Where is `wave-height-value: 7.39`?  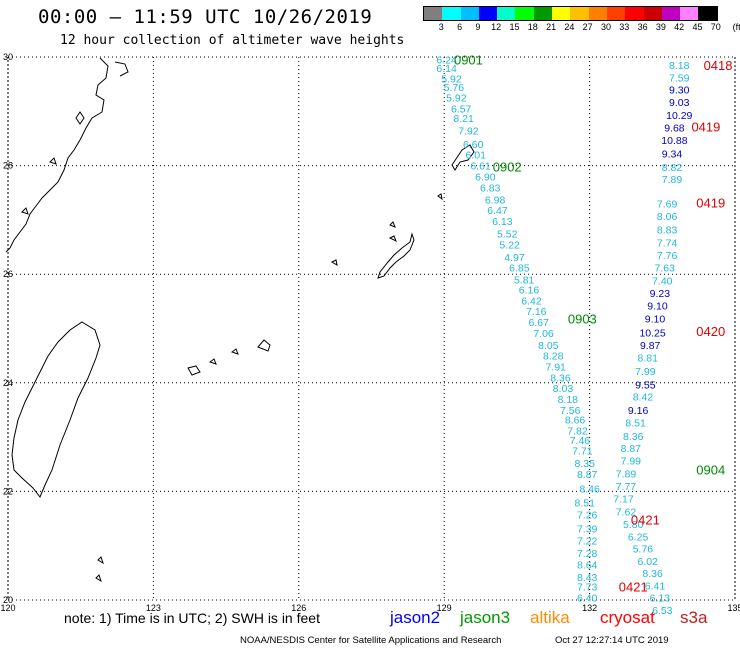
wave-height-value: 7.39 is located at coordinates (587, 529).